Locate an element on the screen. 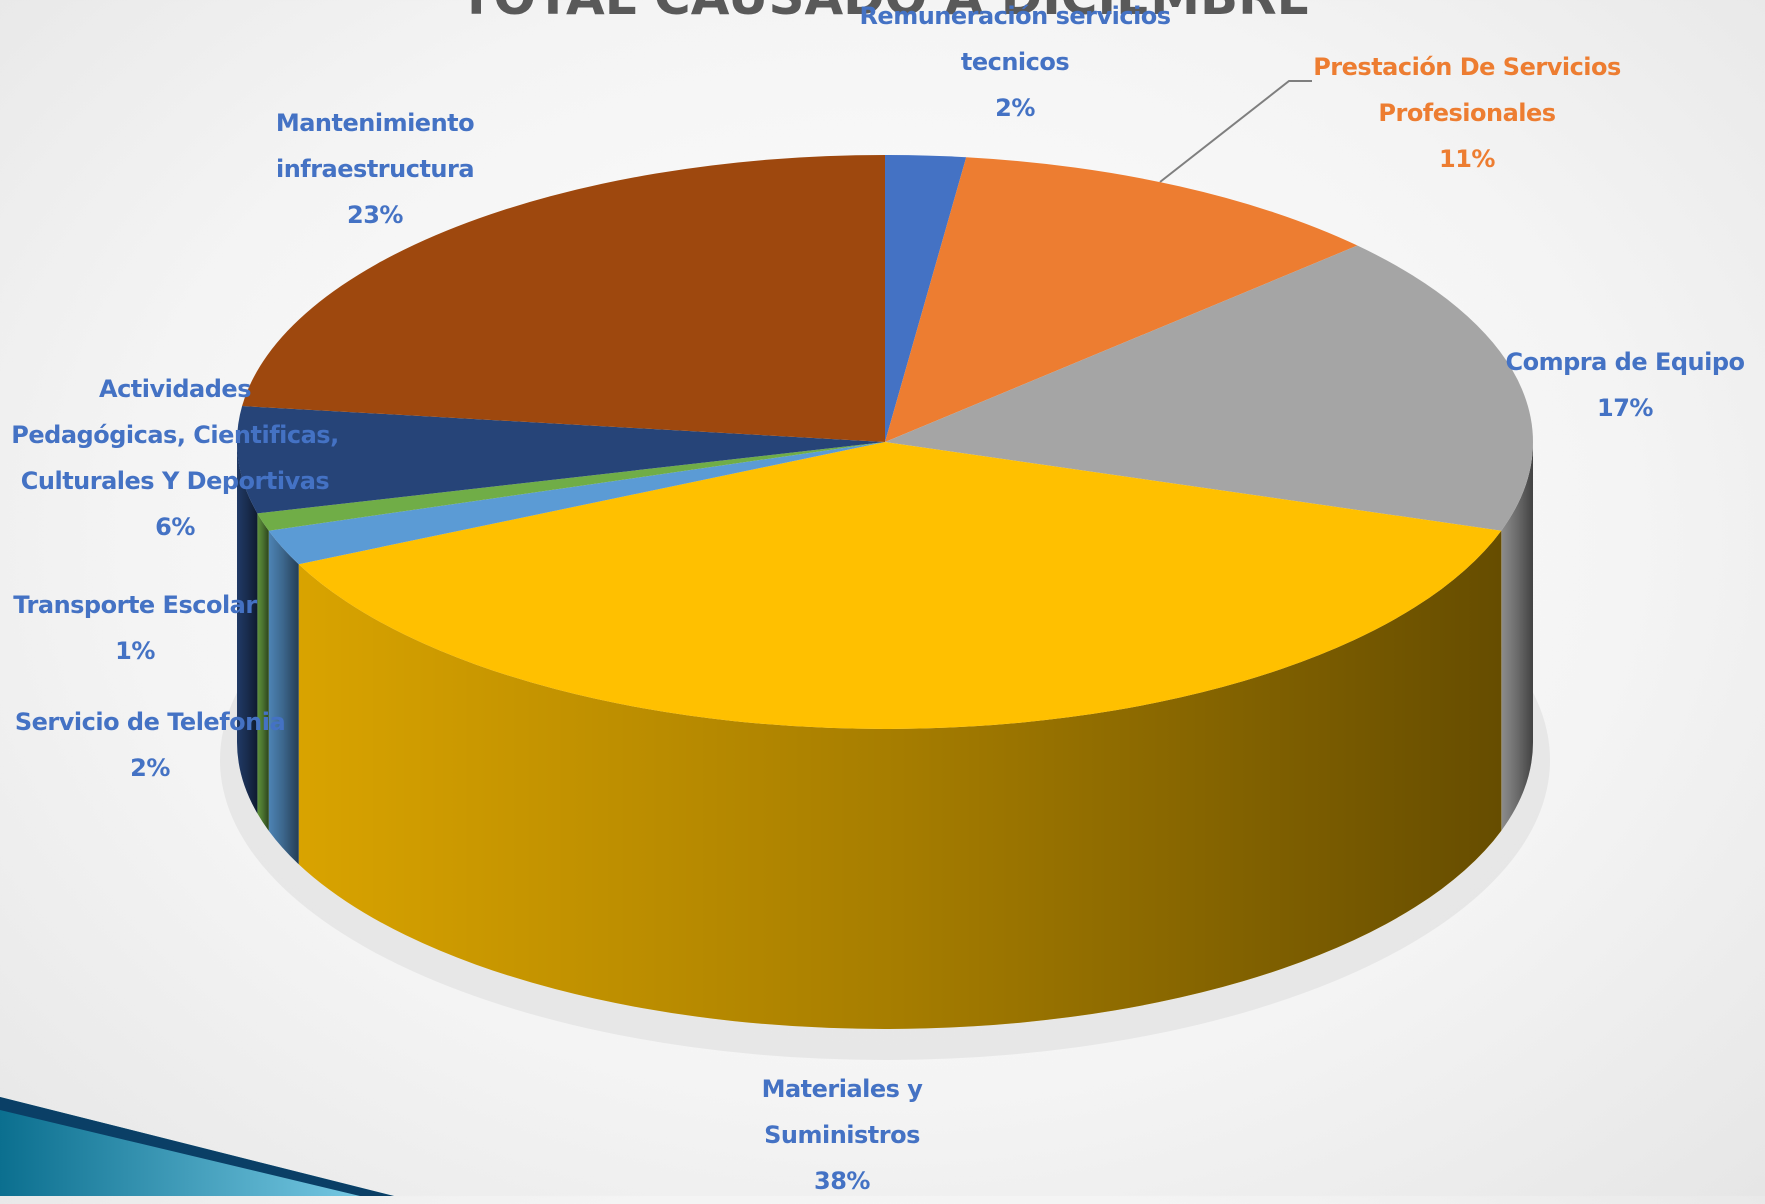 The image size is (1765, 1204). data-label: Remuneración servicios tecnicos 2% is located at coordinates (1015, 65).